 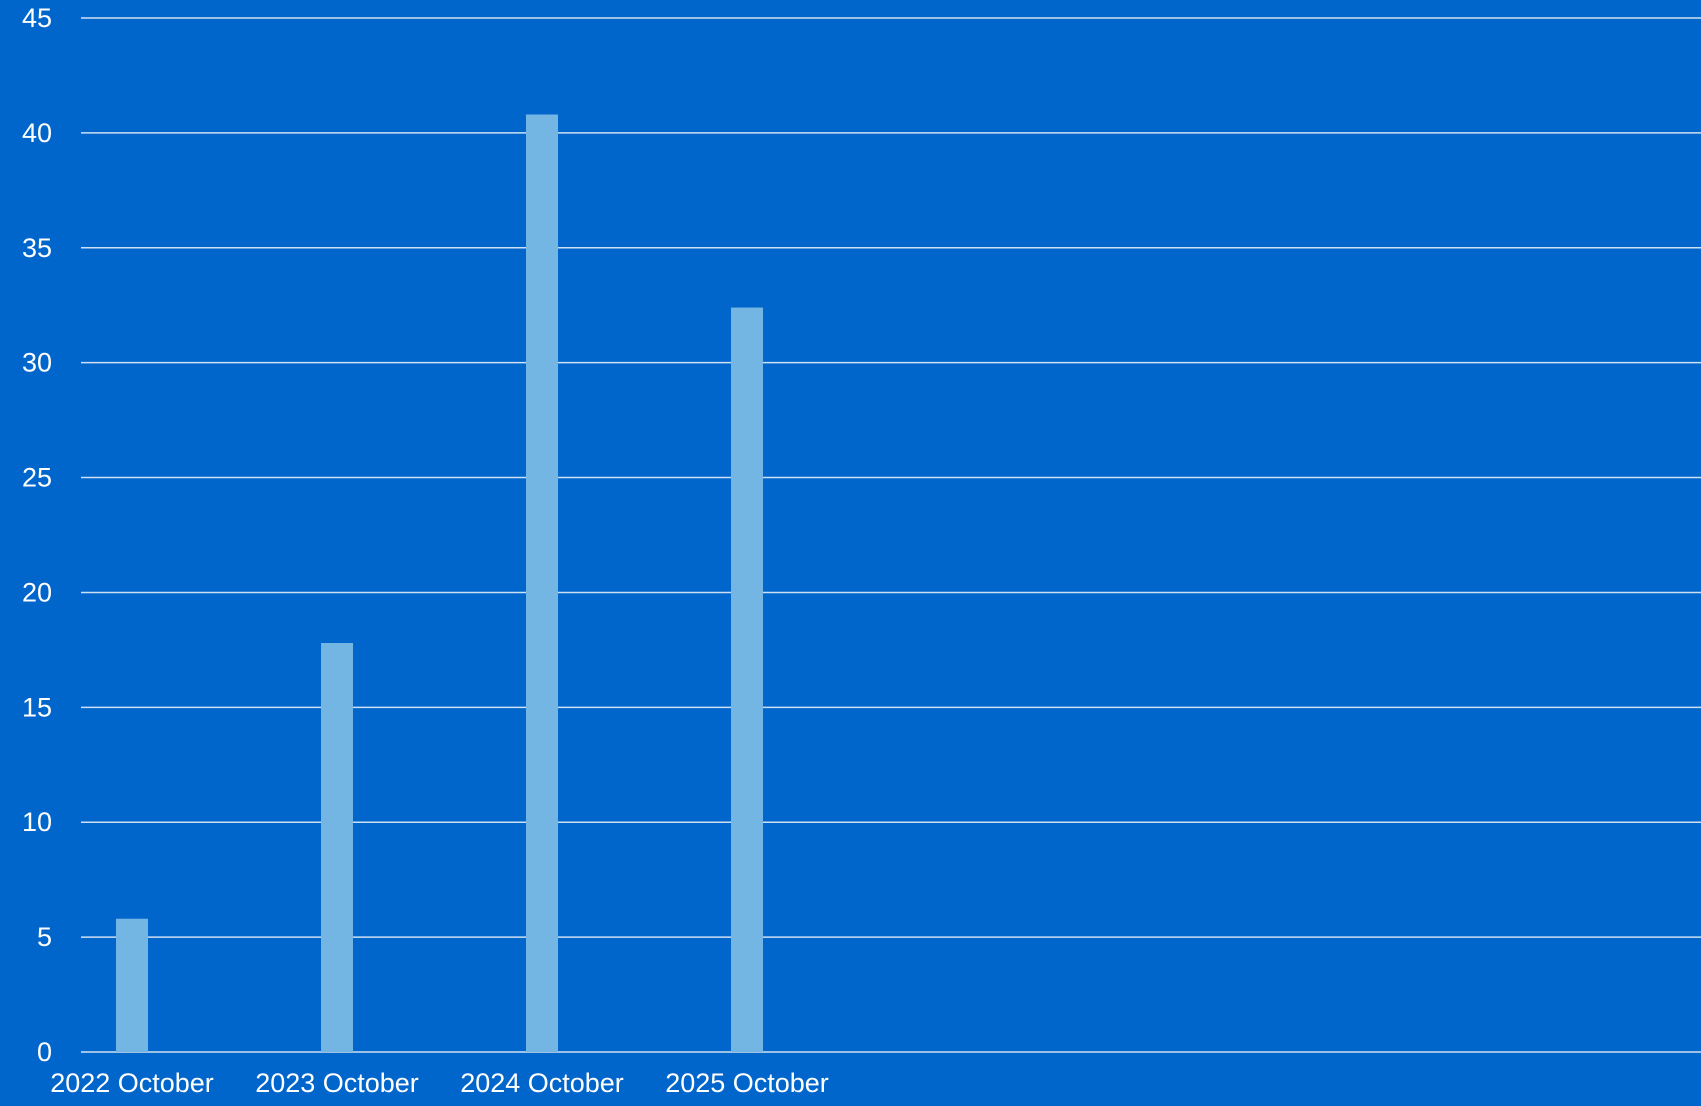 What do you see at coordinates (37, 478) in the screenshot?
I see `y-tick-label: 25` at bounding box center [37, 478].